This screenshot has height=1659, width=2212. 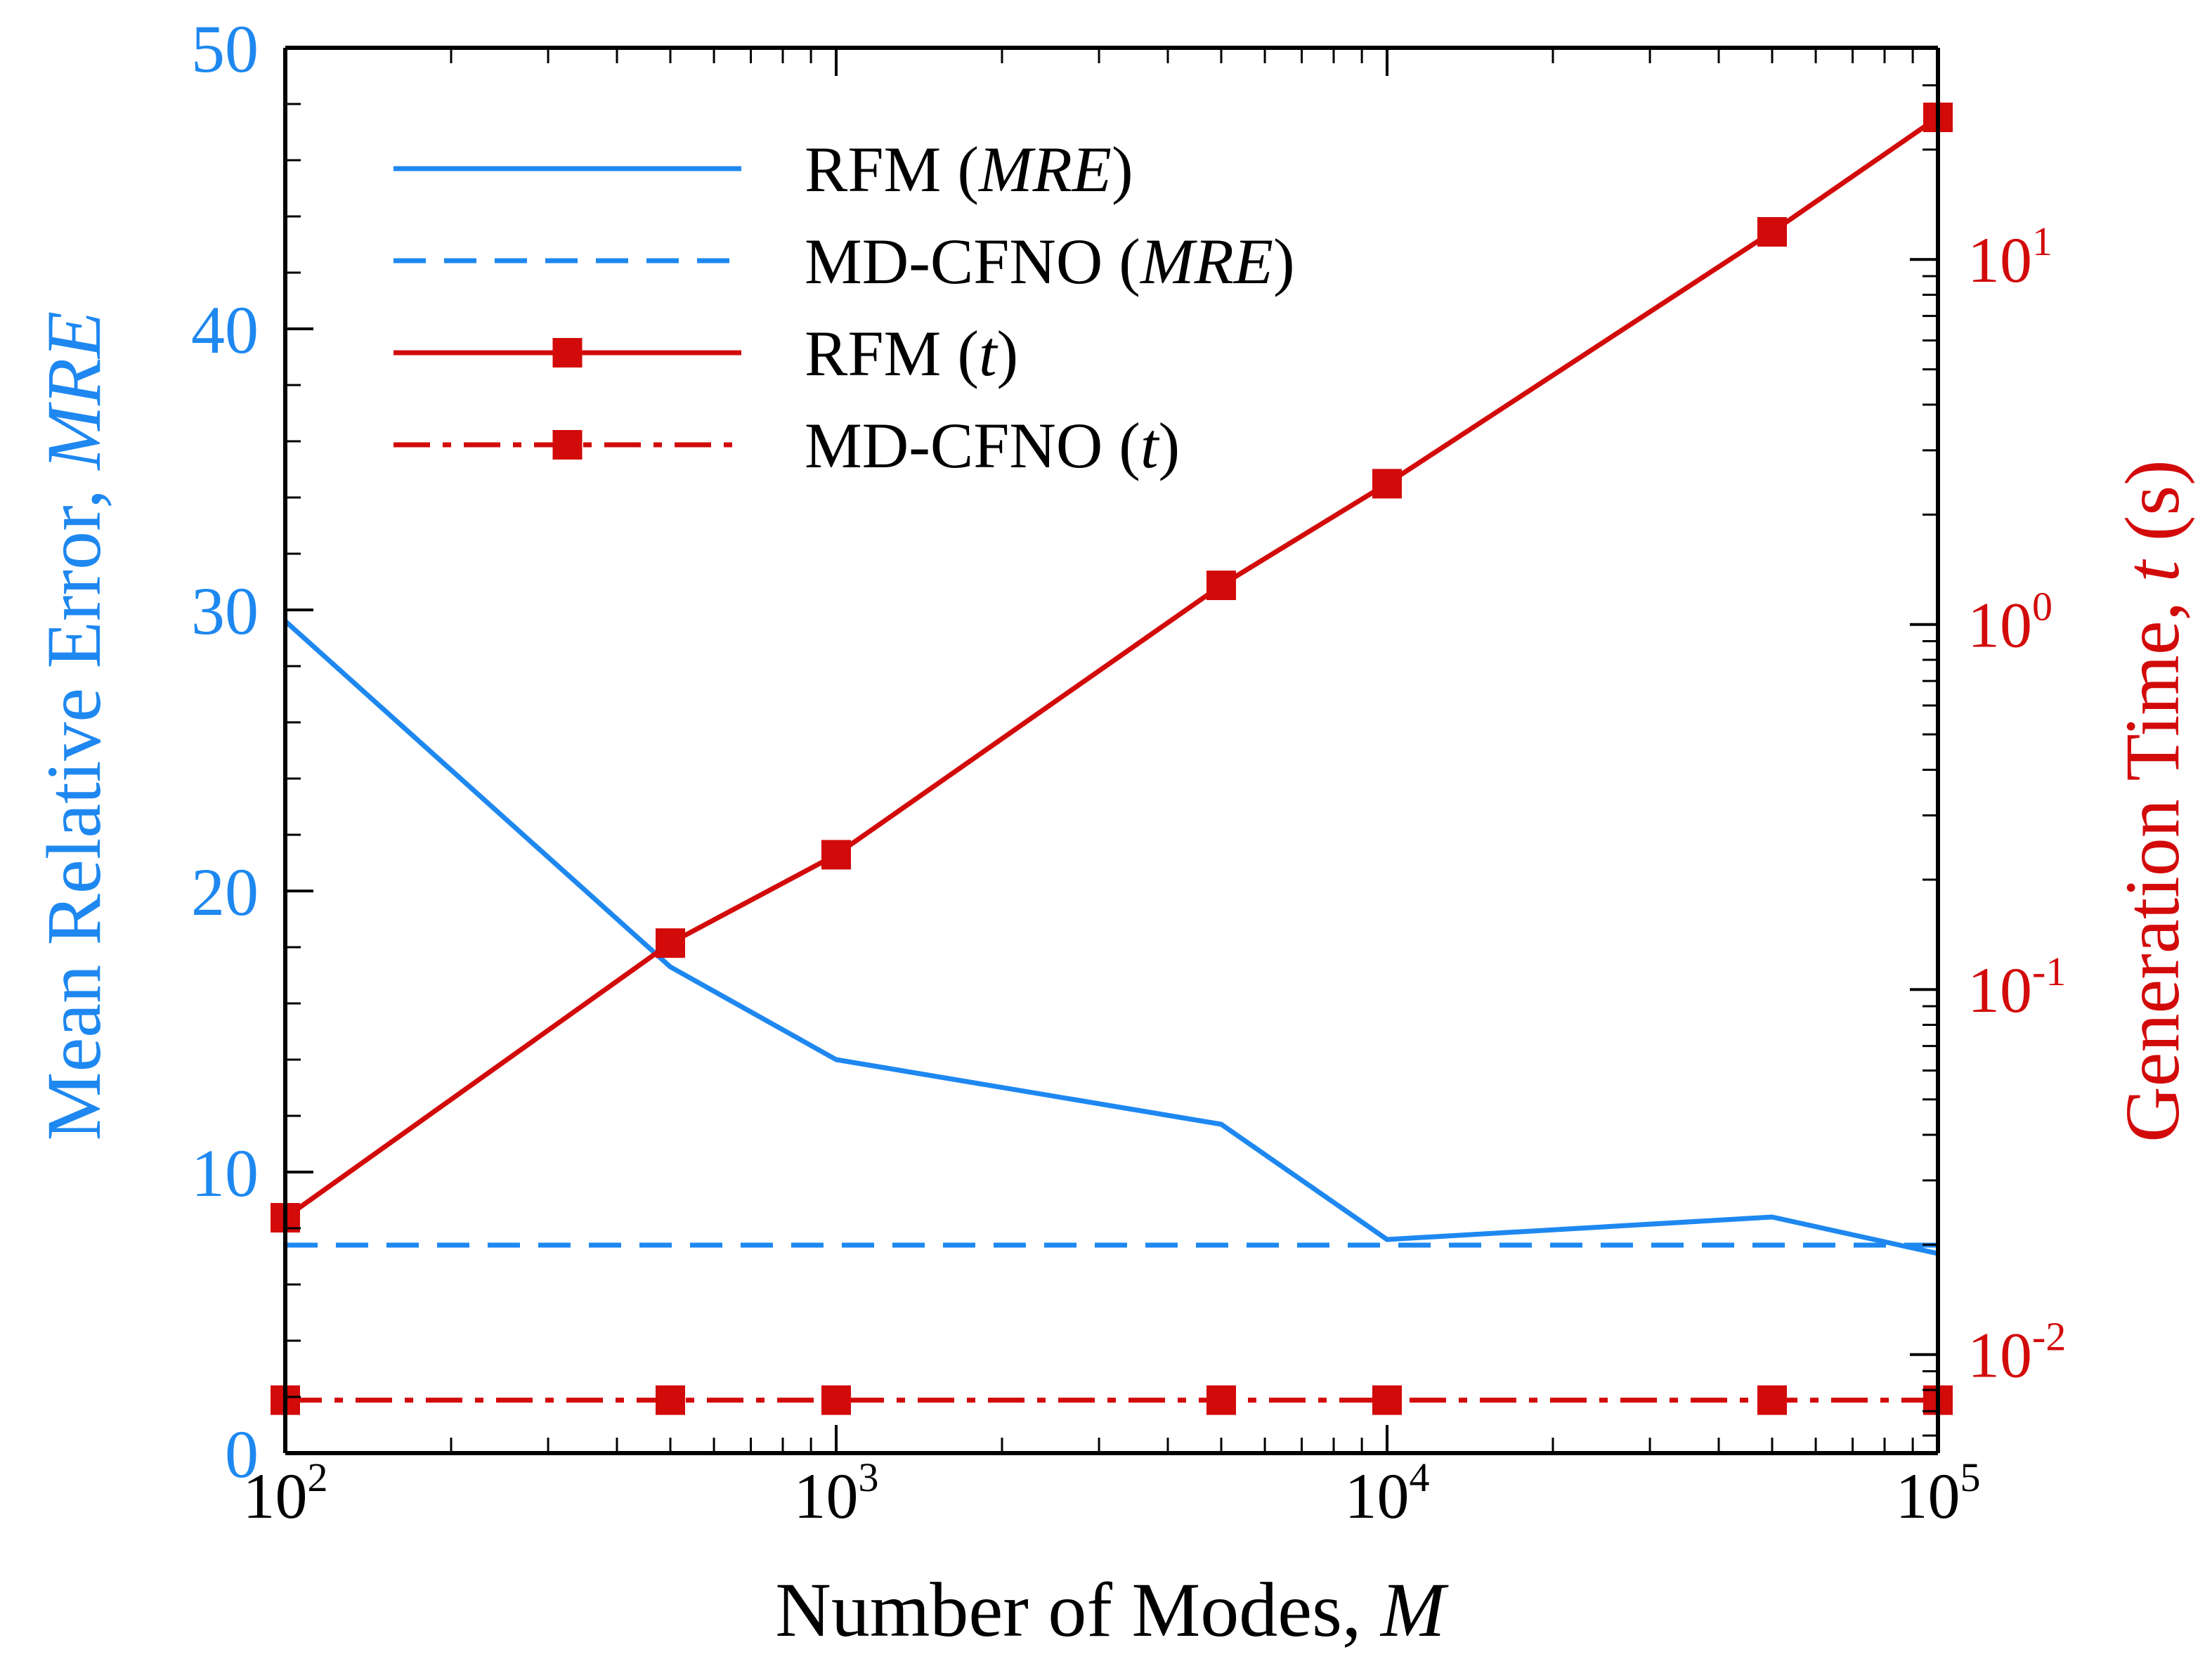 I want to click on y-axis-right-title-text: Generation Time,, so click(x=2152, y=862).